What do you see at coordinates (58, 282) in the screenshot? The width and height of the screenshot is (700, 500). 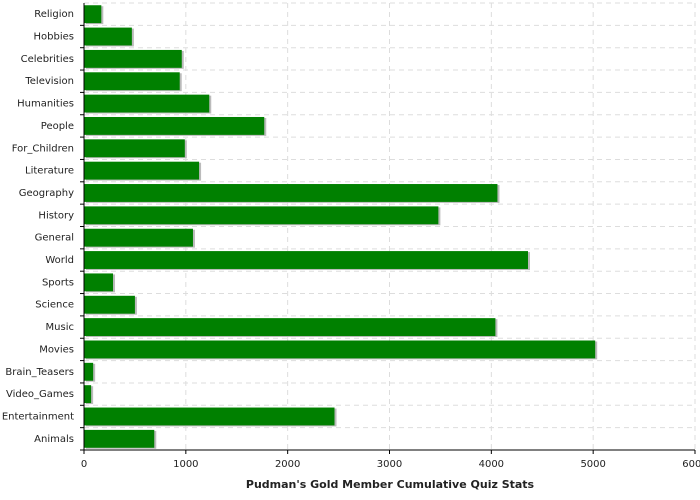 I see `y-tick-label: Sports` at bounding box center [58, 282].